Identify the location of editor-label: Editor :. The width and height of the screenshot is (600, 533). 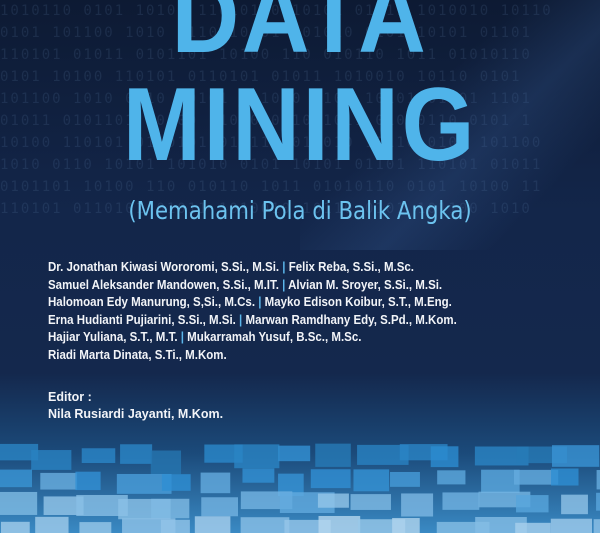
(70, 397).